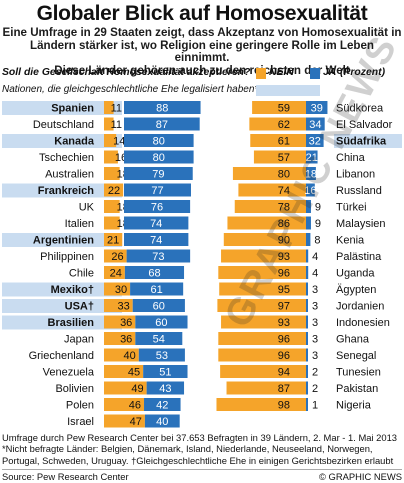  What do you see at coordinates (157, 208) in the screenshot?
I see `ja-value: 76` at bounding box center [157, 208].